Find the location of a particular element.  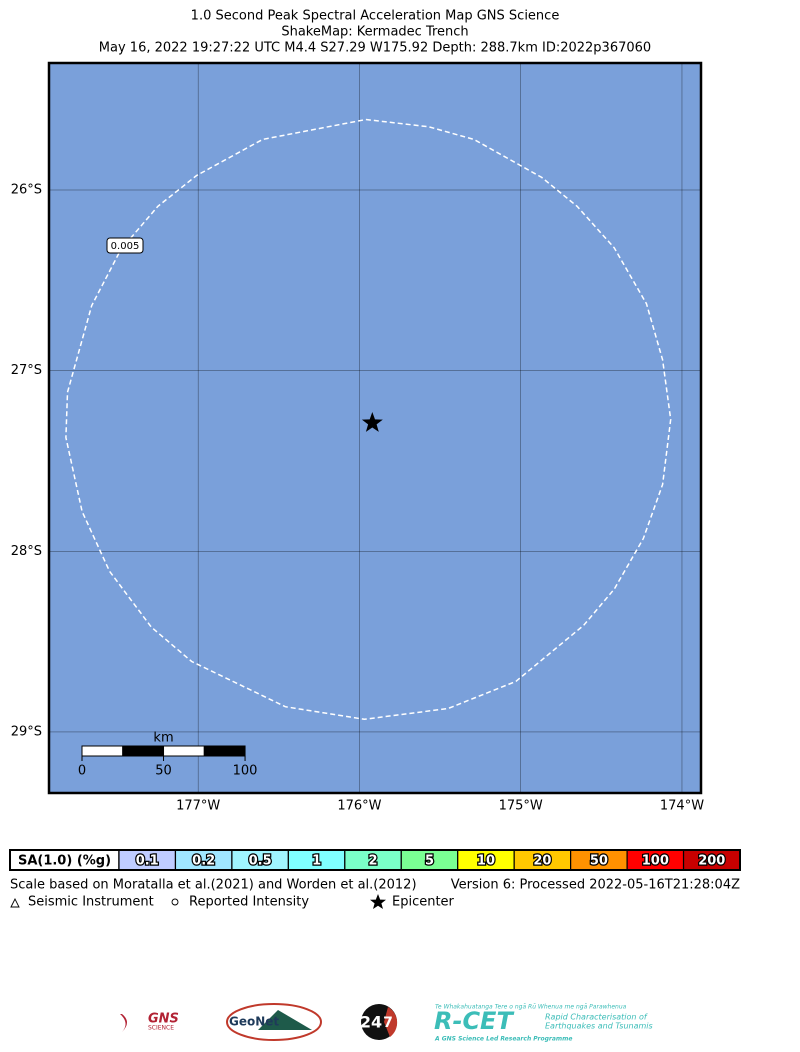

lon-tick-label: 176°W is located at coordinates (359, 806).